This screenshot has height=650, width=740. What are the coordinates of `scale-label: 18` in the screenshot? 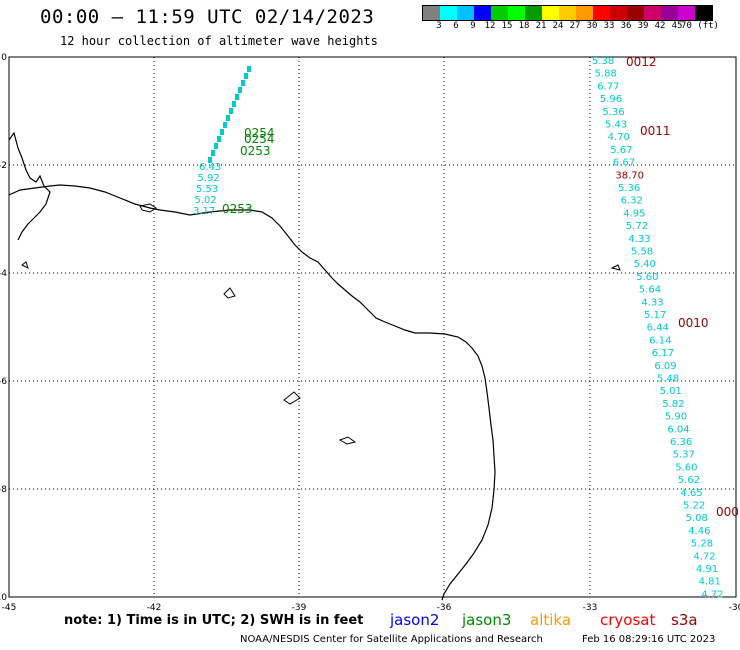 It's located at (524, 26).